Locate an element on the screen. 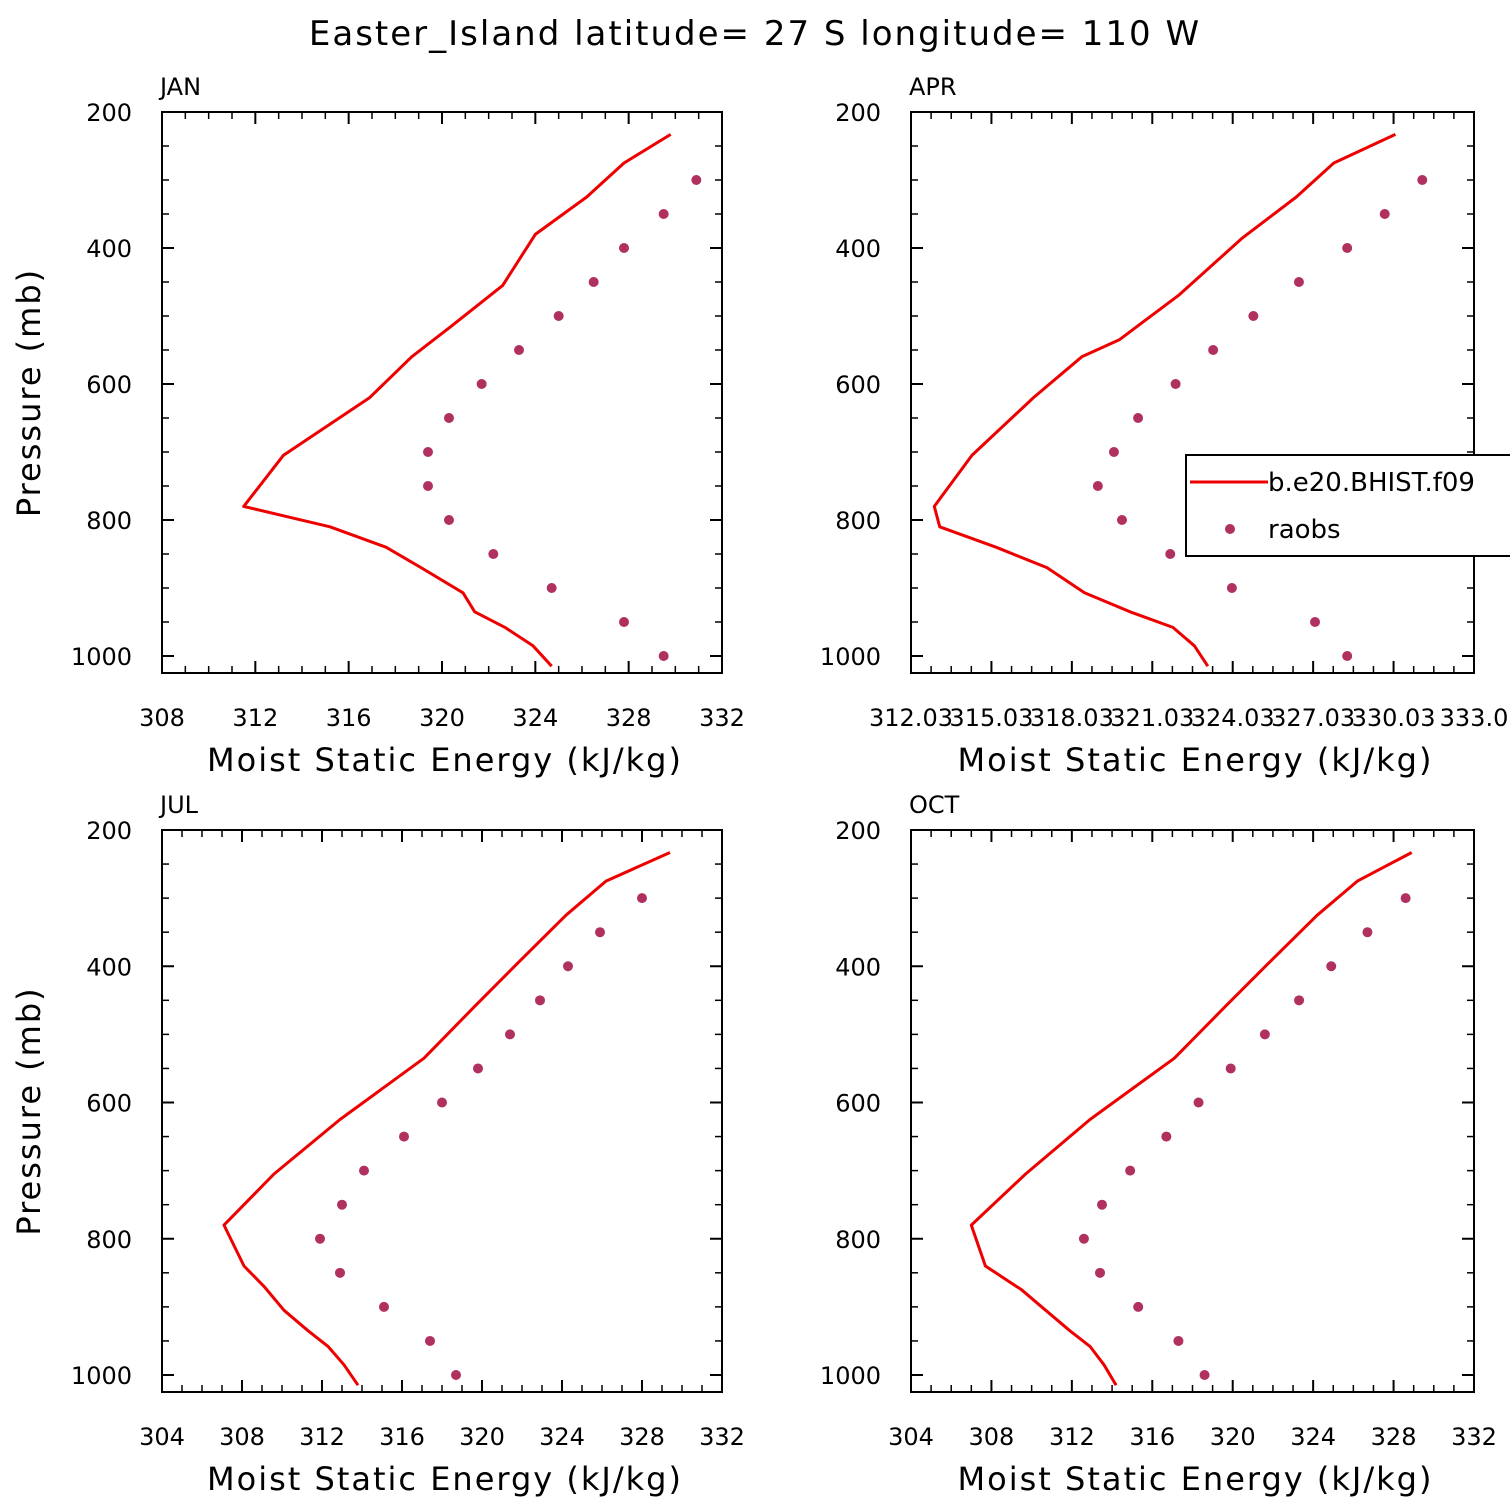 The image size is (1510, 1510). x-tick-label-apr: 327.03 is located at coordinates (1313, 718).